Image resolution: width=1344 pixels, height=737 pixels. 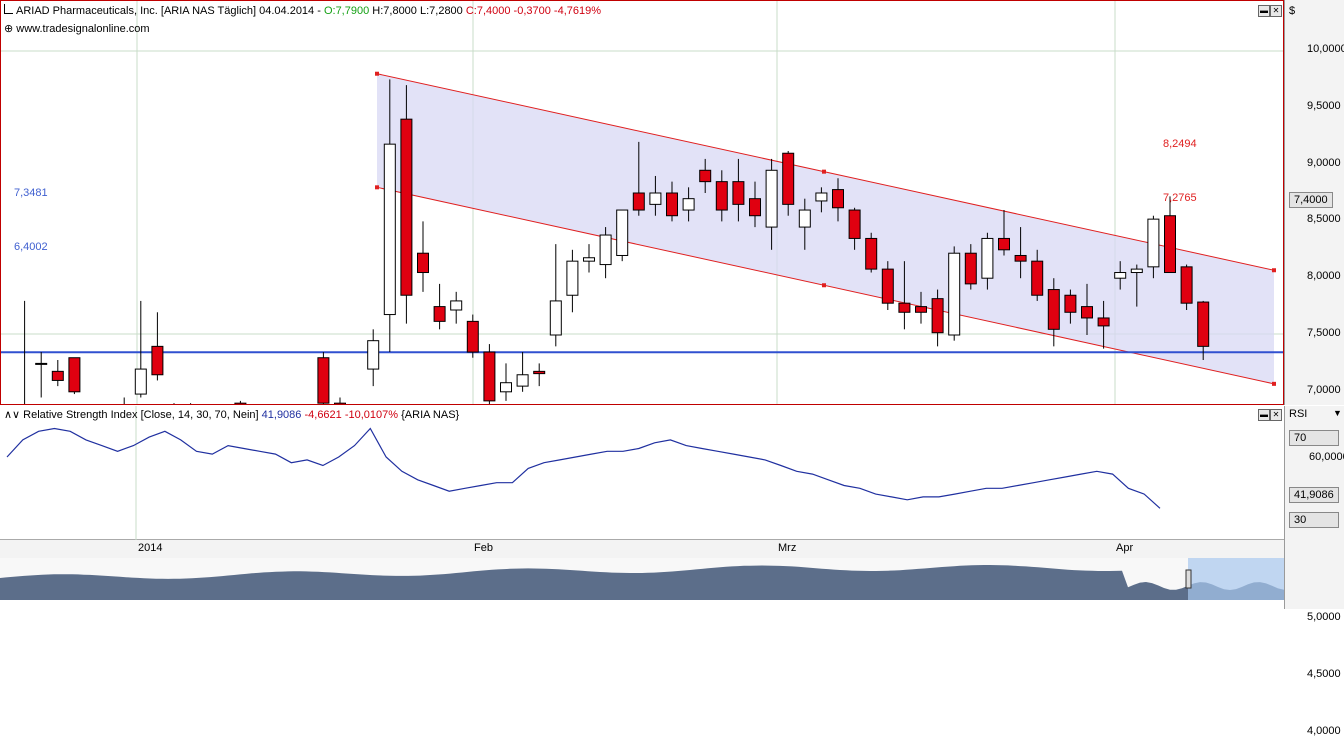 What do you see at coordinates (1292, 11) in the screenshot?
I see `currency-label: $` at bounding box center [1292, 11].